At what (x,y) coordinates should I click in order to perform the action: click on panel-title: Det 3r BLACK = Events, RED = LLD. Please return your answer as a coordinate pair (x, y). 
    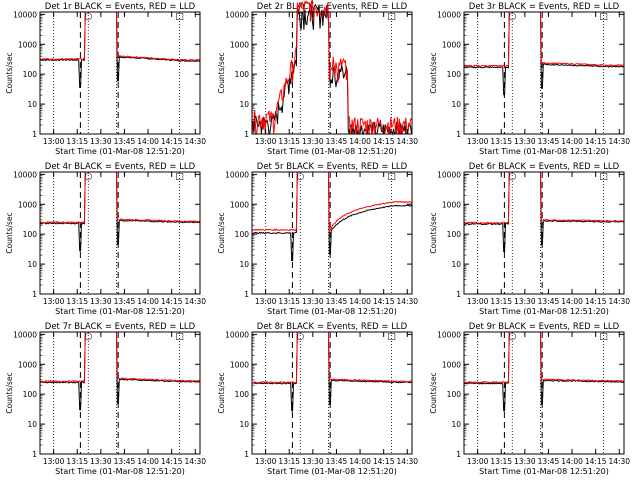
    Looking at the image, I should click on (544, 7).